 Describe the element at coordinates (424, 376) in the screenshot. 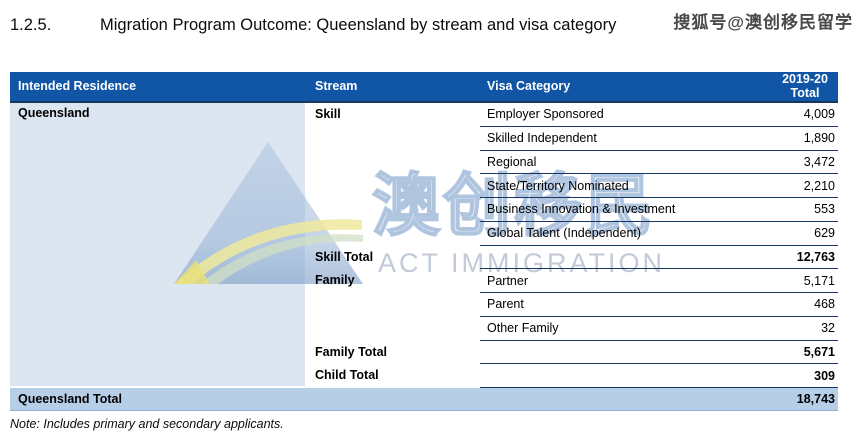

I see `table-row-child-total: Child Total 309` at that location.